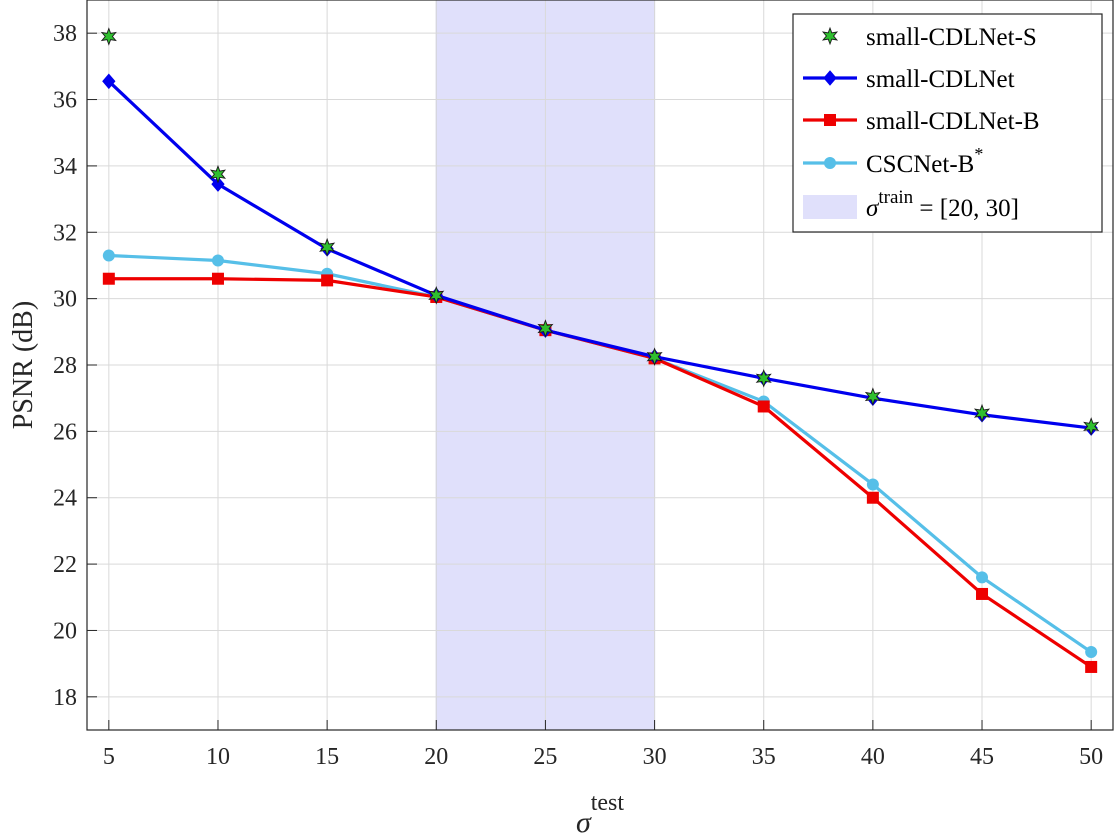  What do you see at coordinates (65, 233) in the screenshot?
I see `y-tick-label-32: 32` at bounding box center [65, 233].